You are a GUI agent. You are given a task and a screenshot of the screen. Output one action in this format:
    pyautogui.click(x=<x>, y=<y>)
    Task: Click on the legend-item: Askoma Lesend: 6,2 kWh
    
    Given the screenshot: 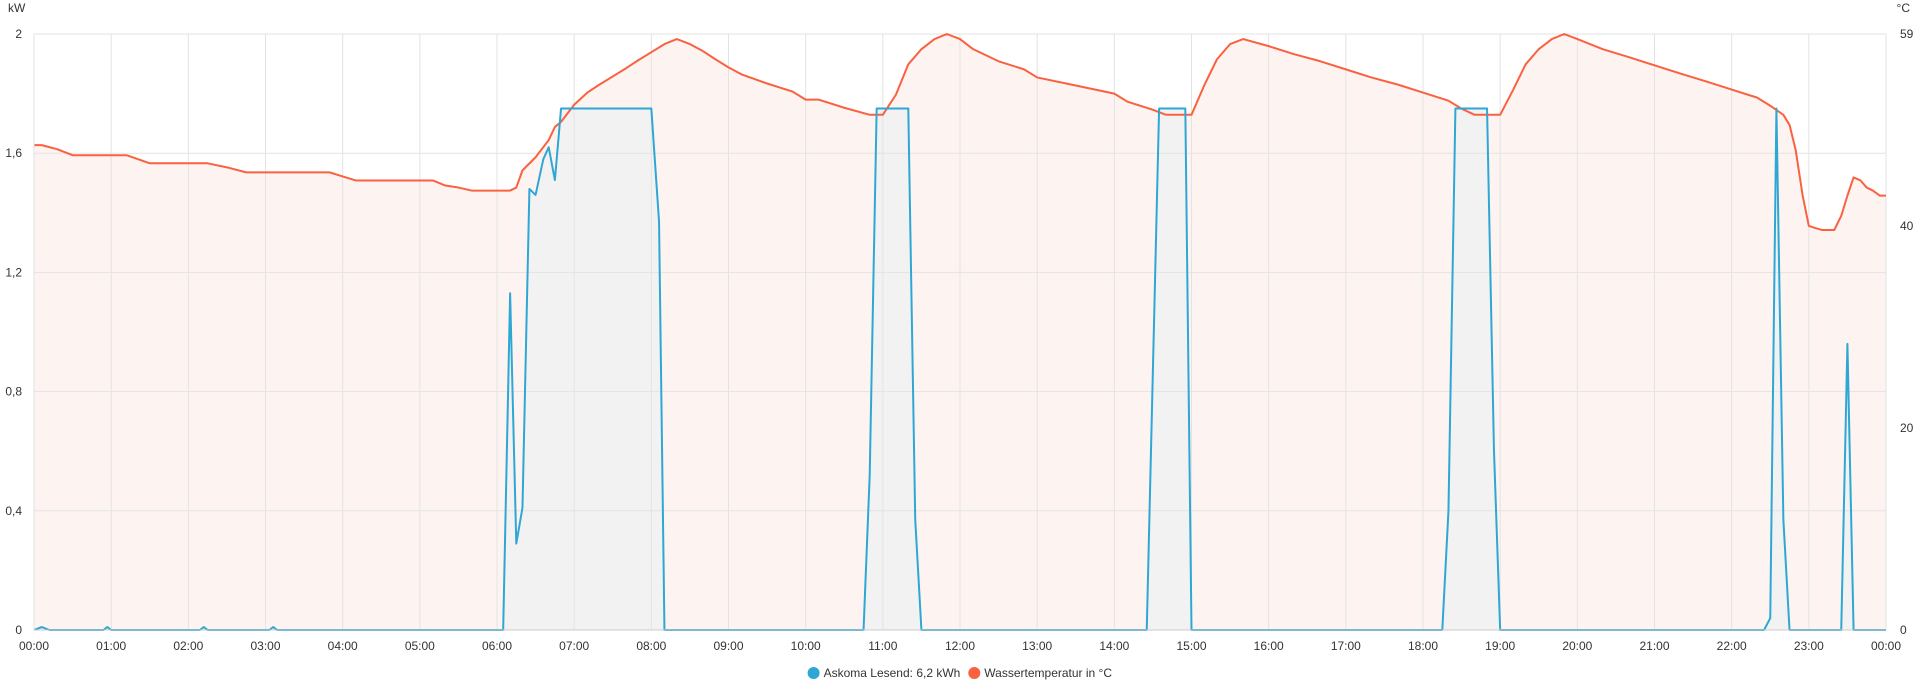 What is the action you would take?
    pyautogui.click(x=884, y=673)
    